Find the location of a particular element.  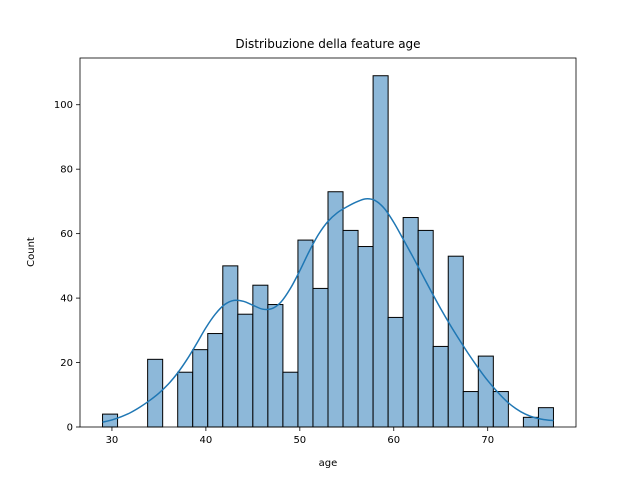

x-tick-label: 50 is located at coordinates (299, 440).